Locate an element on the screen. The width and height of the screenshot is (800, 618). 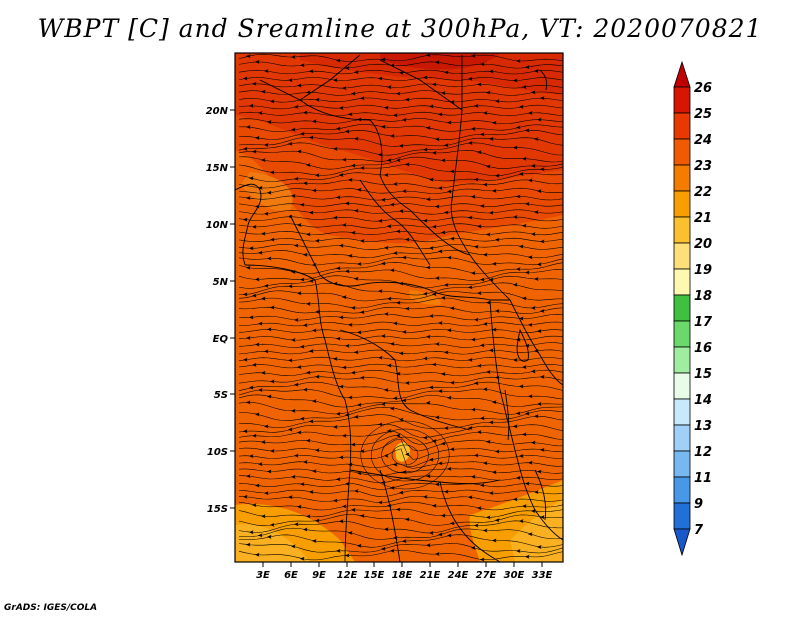
lon-tick-4: 15E is located at coordinates (374, 571).